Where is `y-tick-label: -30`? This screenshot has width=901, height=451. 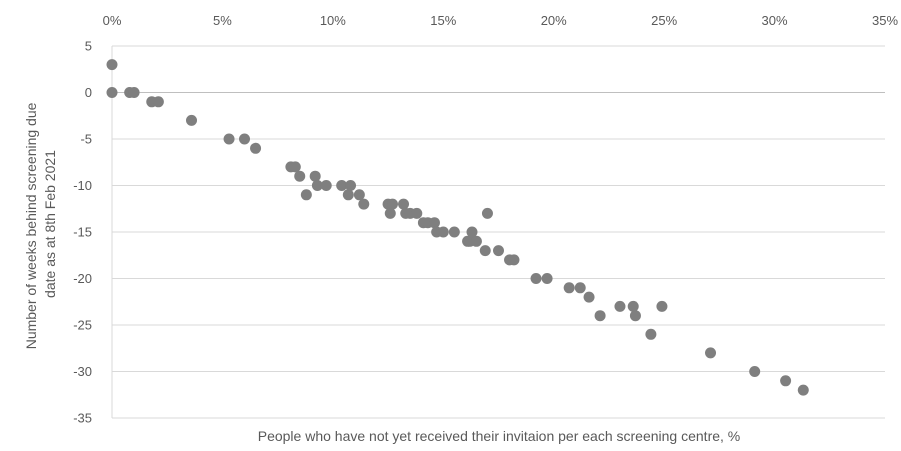 y-tick-label: -30 is located at coordinates (82, 371).